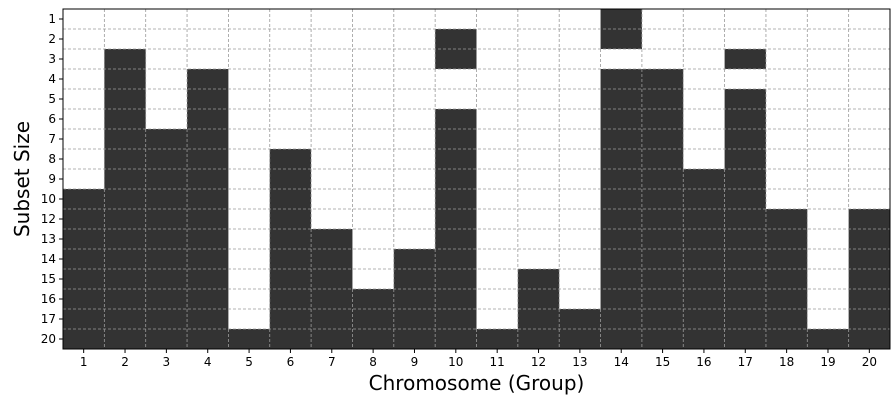 The image size is (891, 398). Describe the element at coordinates (125, 362) in the screenshot. I see `x-tick-label: 2` at that location.